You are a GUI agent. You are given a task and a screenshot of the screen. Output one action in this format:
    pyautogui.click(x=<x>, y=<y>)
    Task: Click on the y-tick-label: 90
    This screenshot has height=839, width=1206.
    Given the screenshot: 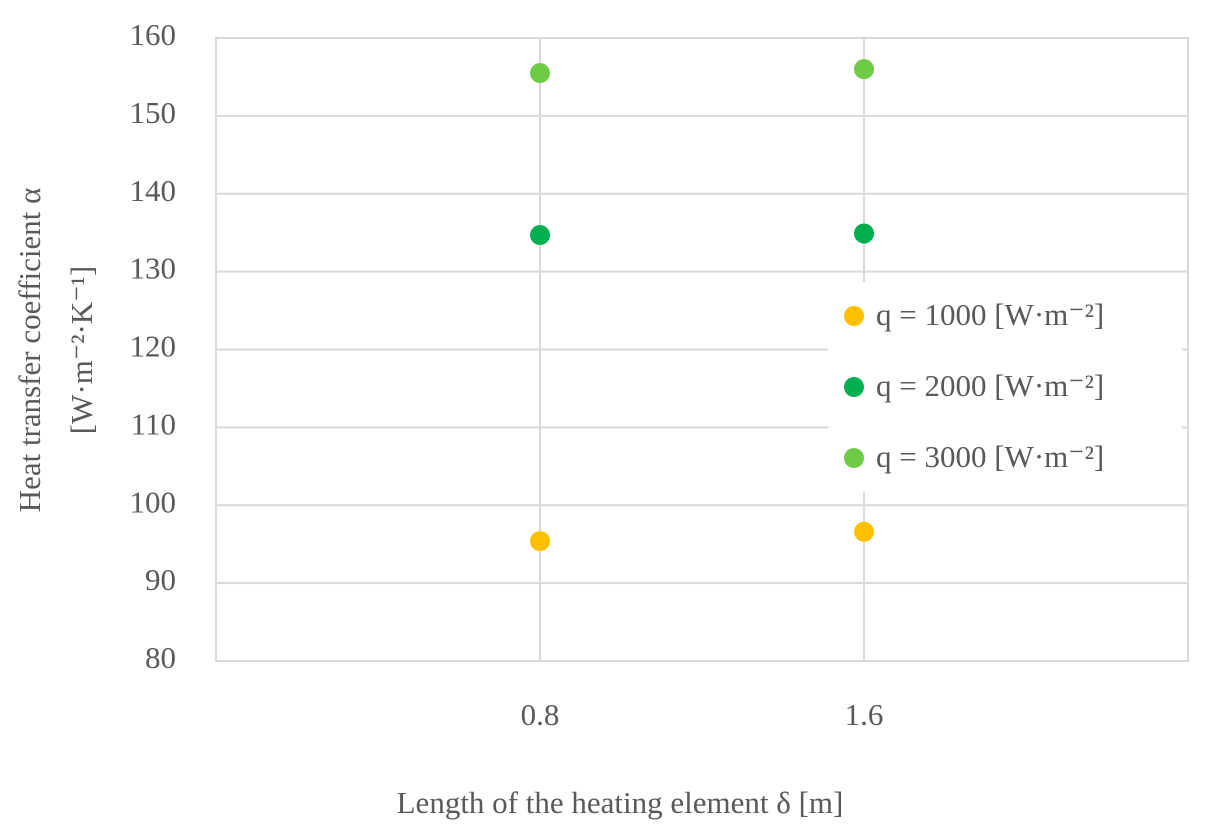 What is the action you would take?
    pyautogui.click(x=160, y=579)
    